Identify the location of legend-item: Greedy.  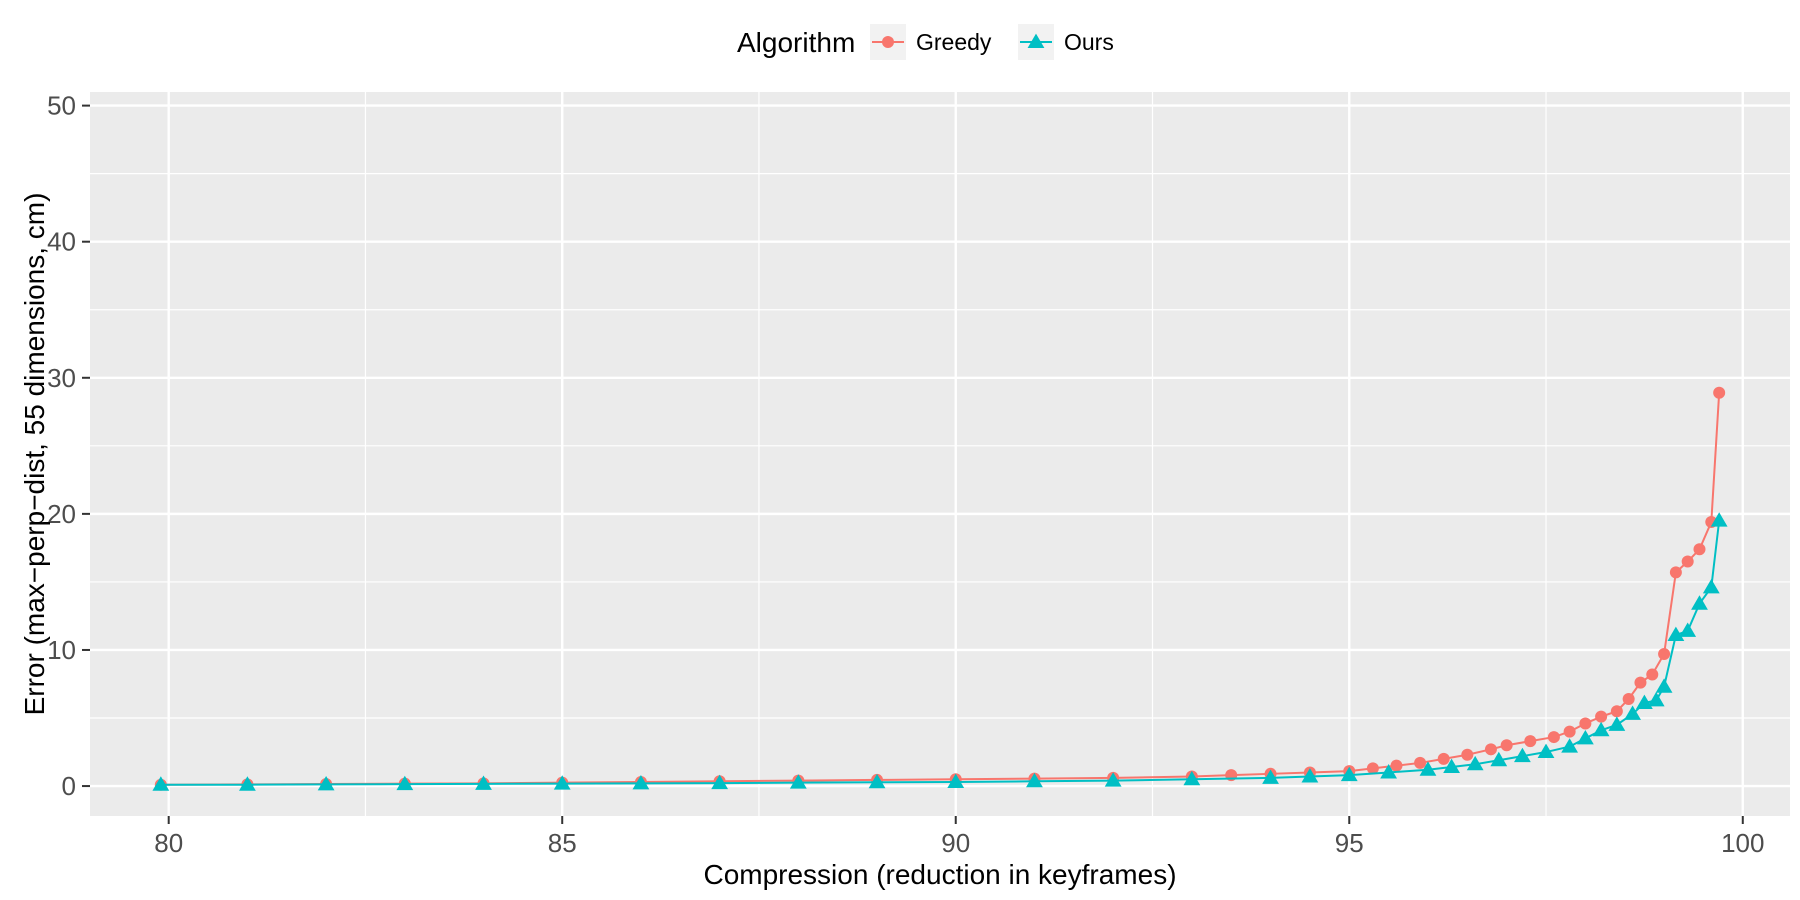
(931, 42).